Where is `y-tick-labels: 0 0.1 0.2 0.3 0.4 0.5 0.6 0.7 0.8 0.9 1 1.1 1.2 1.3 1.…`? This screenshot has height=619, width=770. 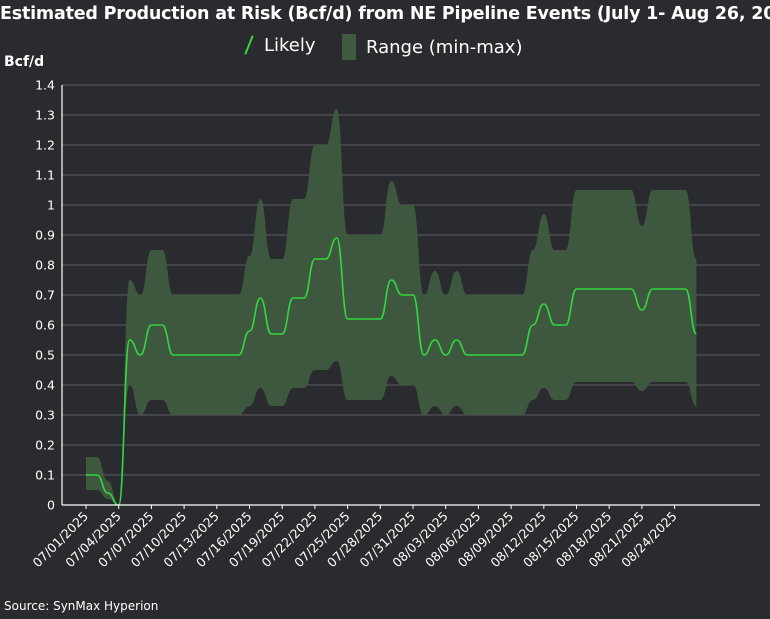 y-tick-labels: 0 0.1 0.2 0.3 0.4 0.5 0.6 0.7 0.8 0.9 1 1.1 1.2 1.3 1.… is located at coordinates (45, 295).